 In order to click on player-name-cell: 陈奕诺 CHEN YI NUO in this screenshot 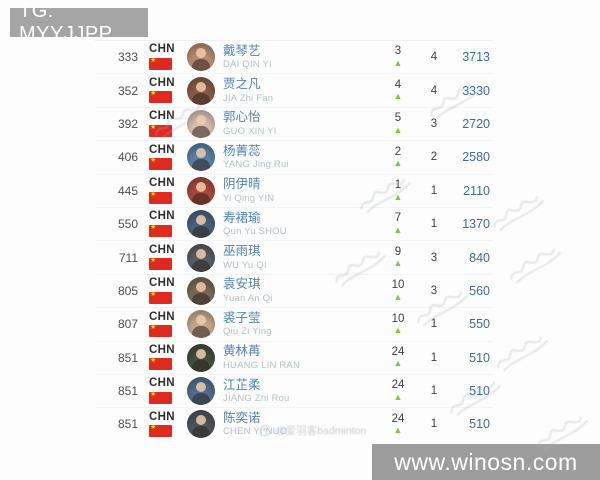, I will do `click(300, 424)`.